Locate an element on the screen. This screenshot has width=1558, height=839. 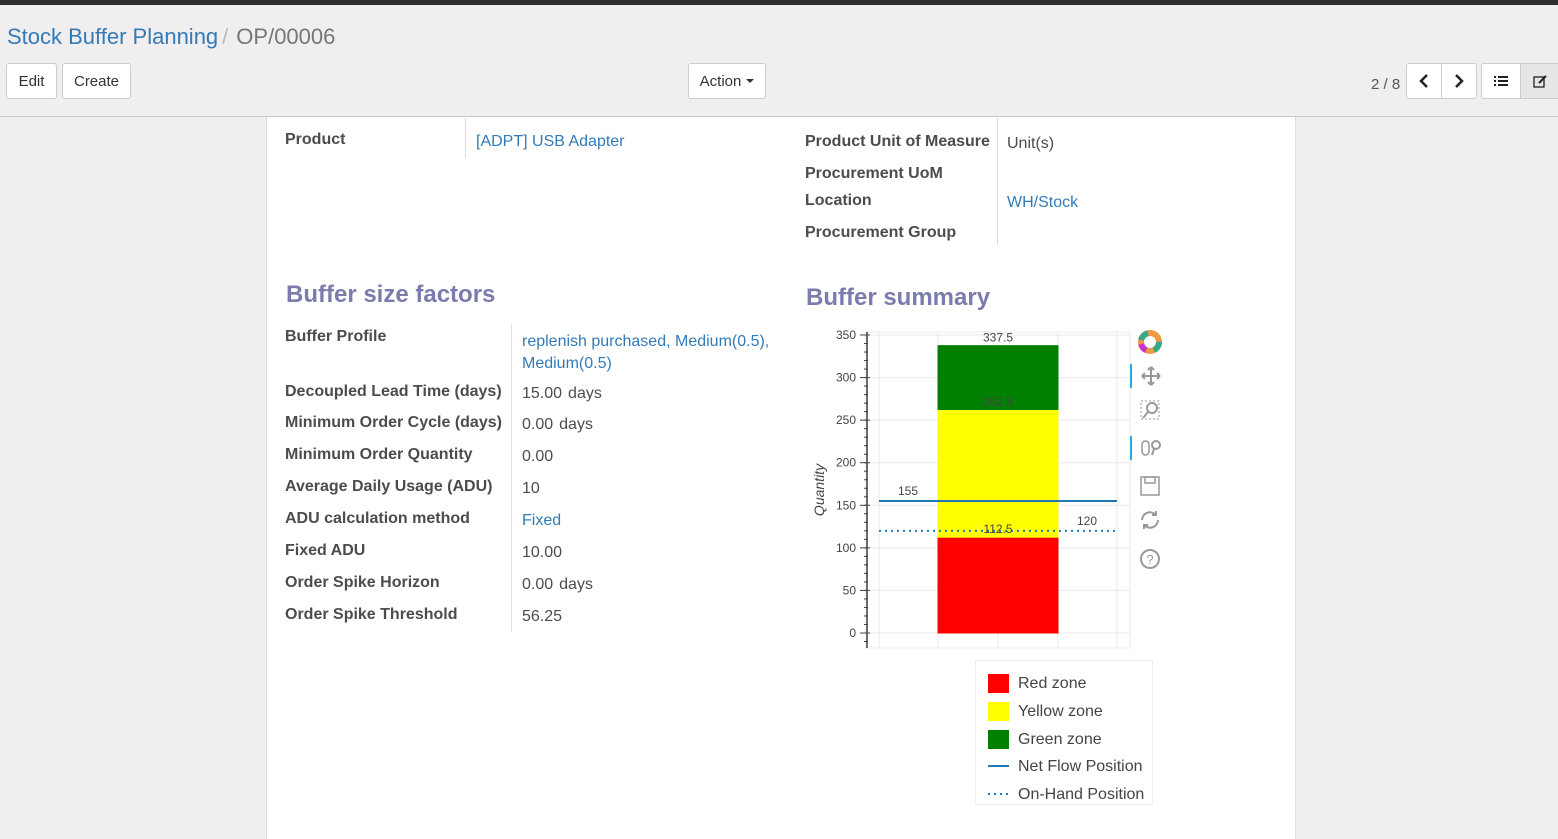
factor-value: 0.00 is located at coordinates (537, 457).